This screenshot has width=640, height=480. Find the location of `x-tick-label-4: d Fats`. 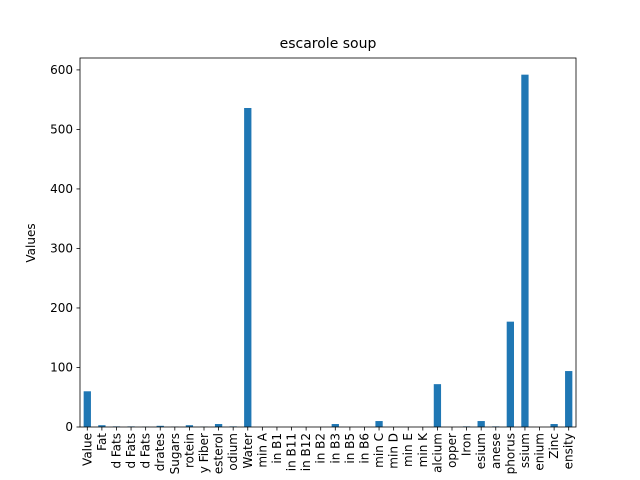

x-tick-label-4: d Fats is located at coordinates (146, 451).